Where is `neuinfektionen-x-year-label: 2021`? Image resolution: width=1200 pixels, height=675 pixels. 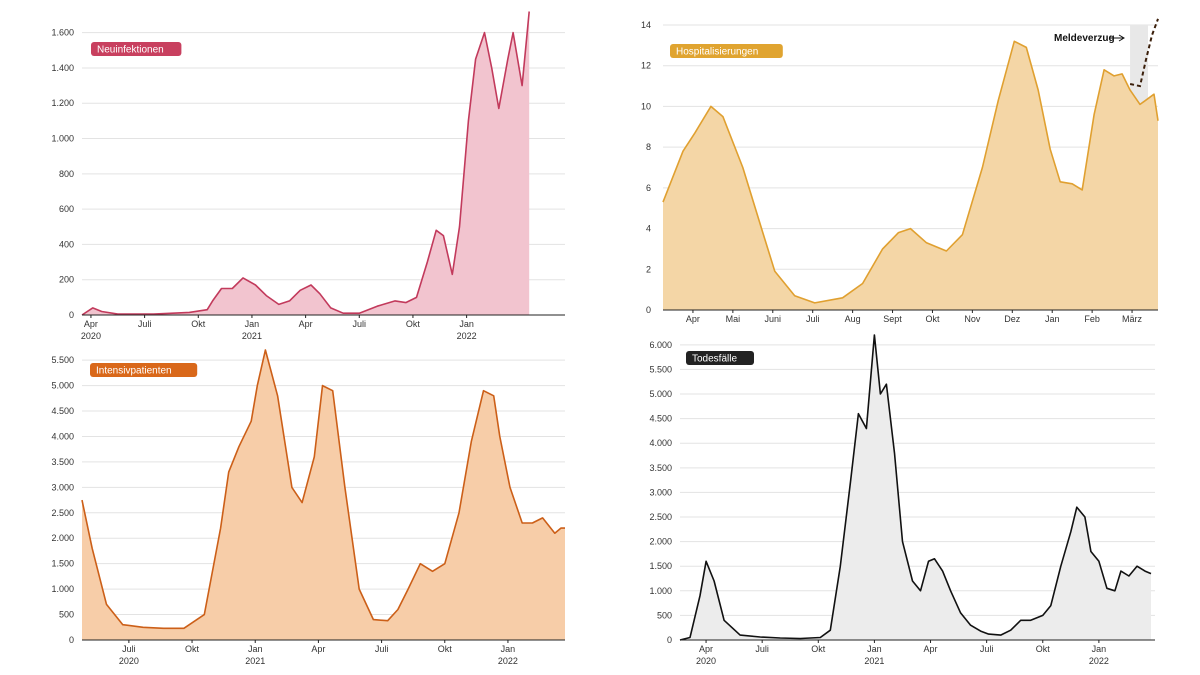
neuinfektionen-x-year-label: 2021 is located at coordinates (252, 336).